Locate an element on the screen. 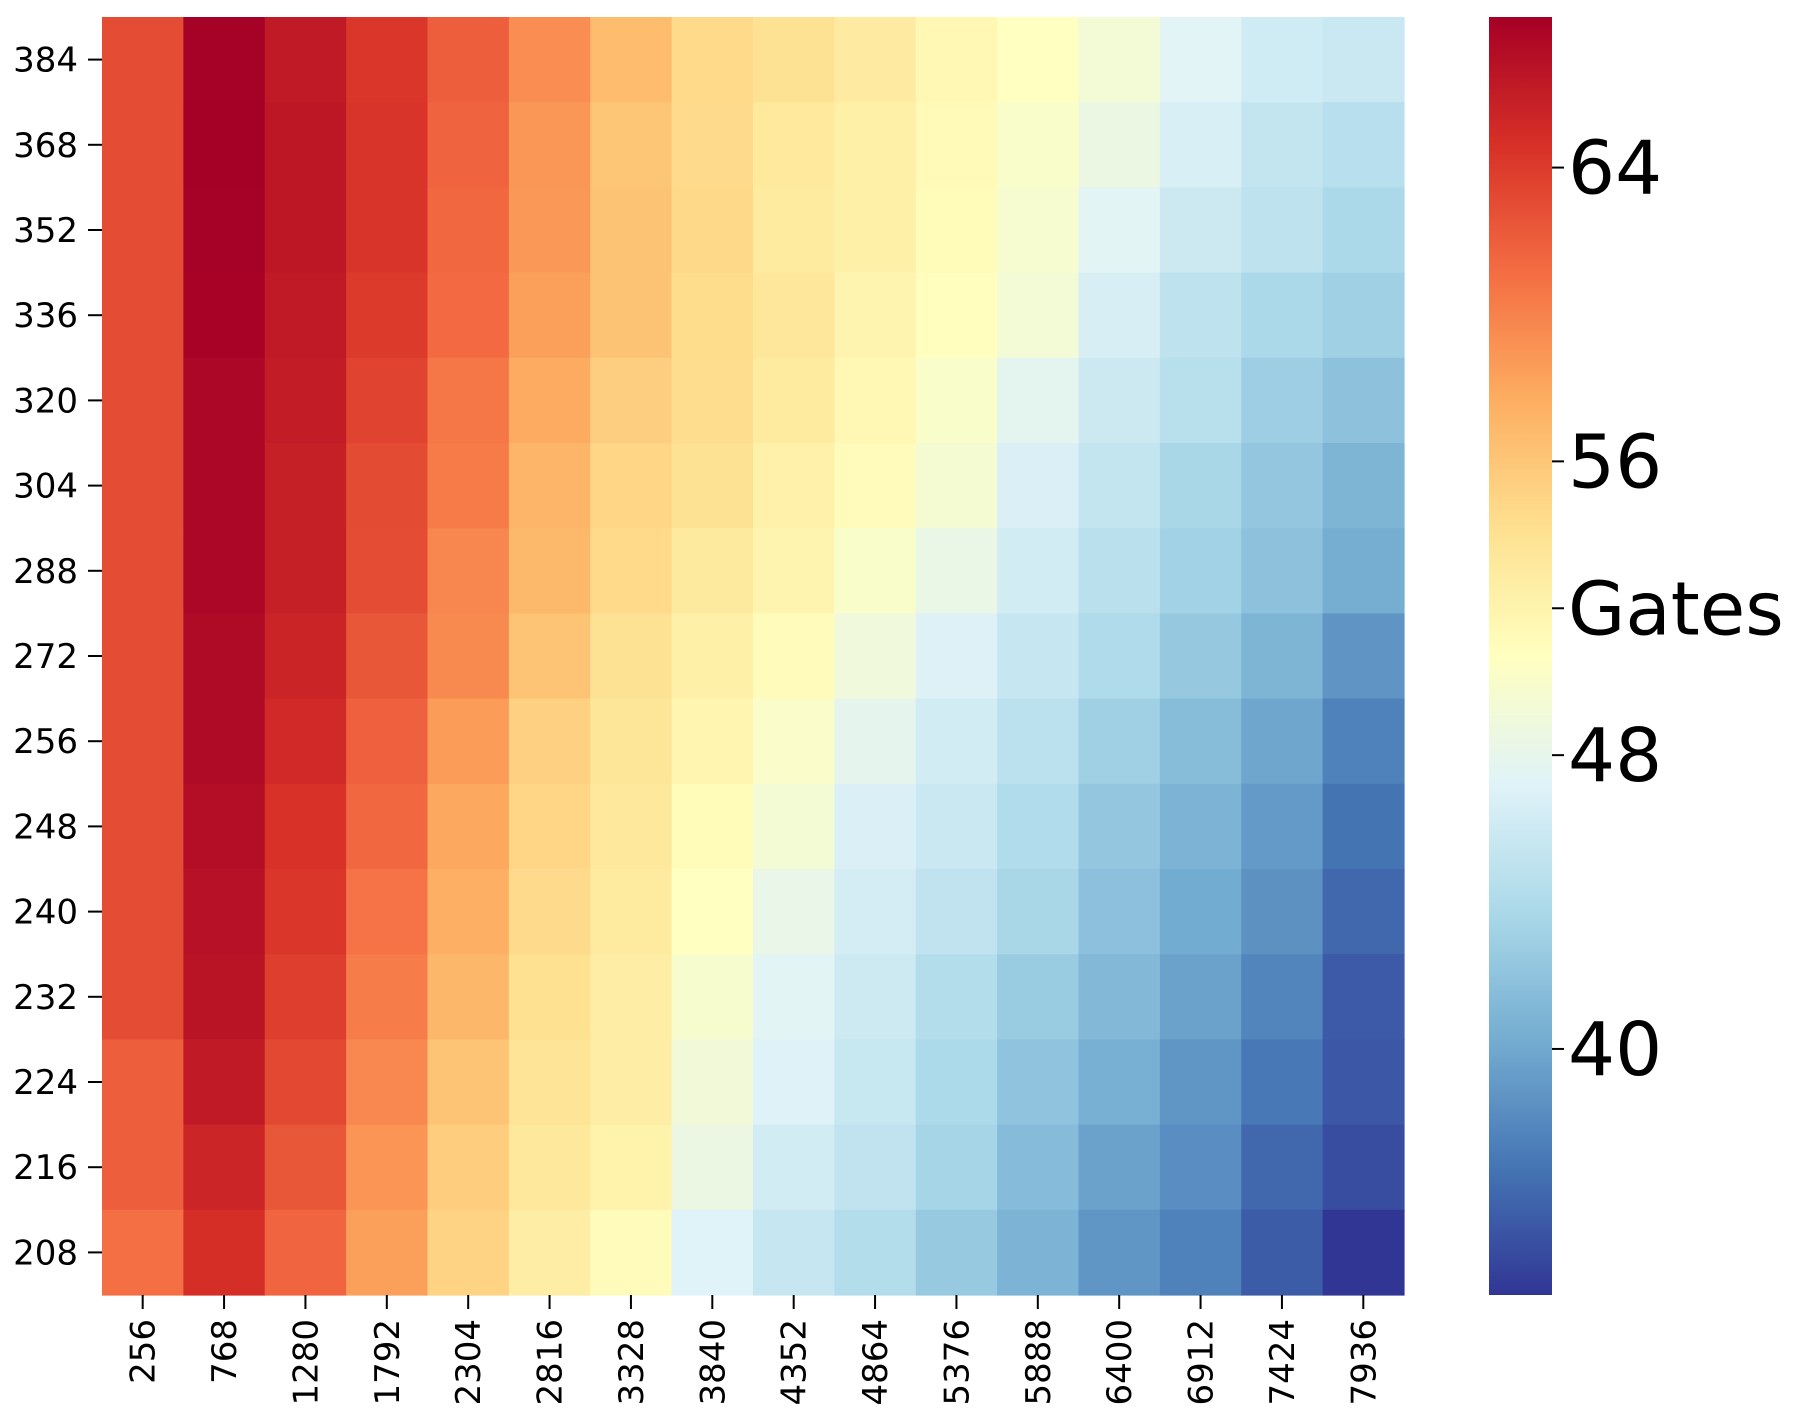 This screenshot has width=1798, height=1416. y-tick-label: 272 is located at coordinates (45, 657).